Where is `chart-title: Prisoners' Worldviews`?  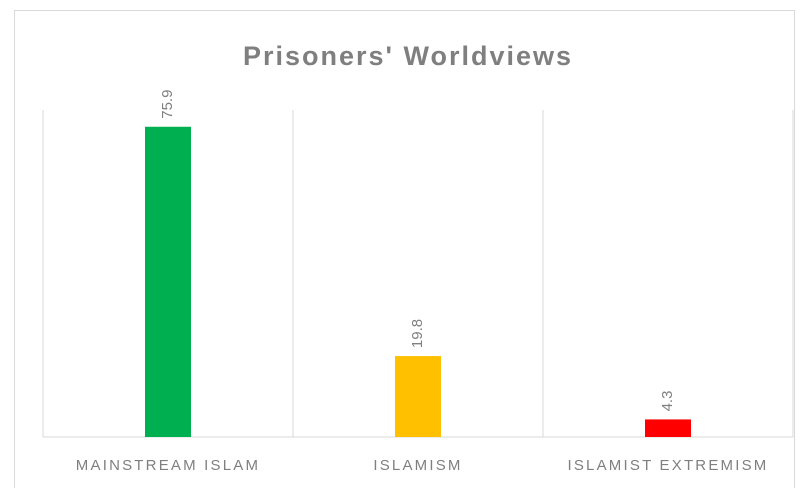
chart-title: Prisoners' Worldviews is located at coordinates (408, 56).